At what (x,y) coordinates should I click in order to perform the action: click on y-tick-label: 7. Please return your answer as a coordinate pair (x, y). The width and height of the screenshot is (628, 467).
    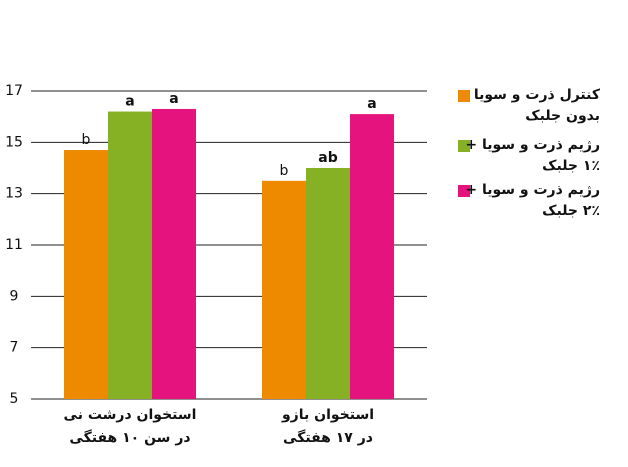
    Looking at the image, I should click on (14, 348).